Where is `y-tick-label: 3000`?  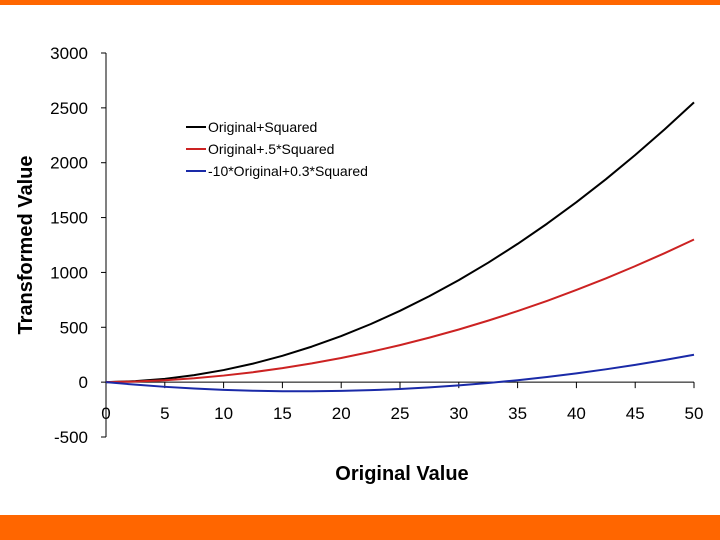
y-tick-label: 3000 is located at coordinates (69, 53).